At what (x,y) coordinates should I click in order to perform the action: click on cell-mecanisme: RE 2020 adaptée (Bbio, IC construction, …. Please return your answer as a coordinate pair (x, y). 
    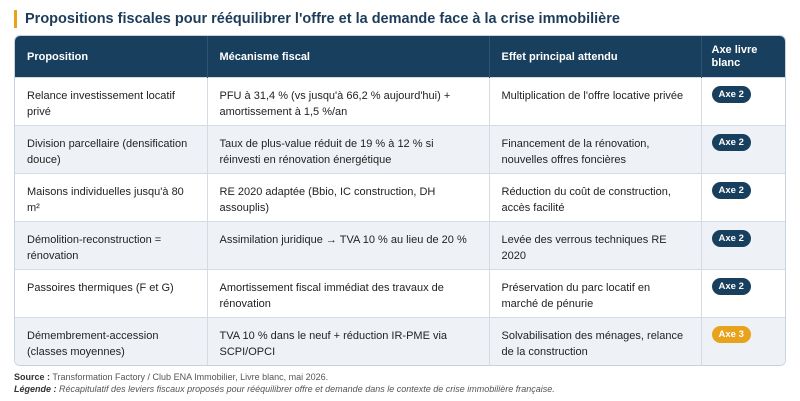
    Looking at the image, I should click on (347, 197).